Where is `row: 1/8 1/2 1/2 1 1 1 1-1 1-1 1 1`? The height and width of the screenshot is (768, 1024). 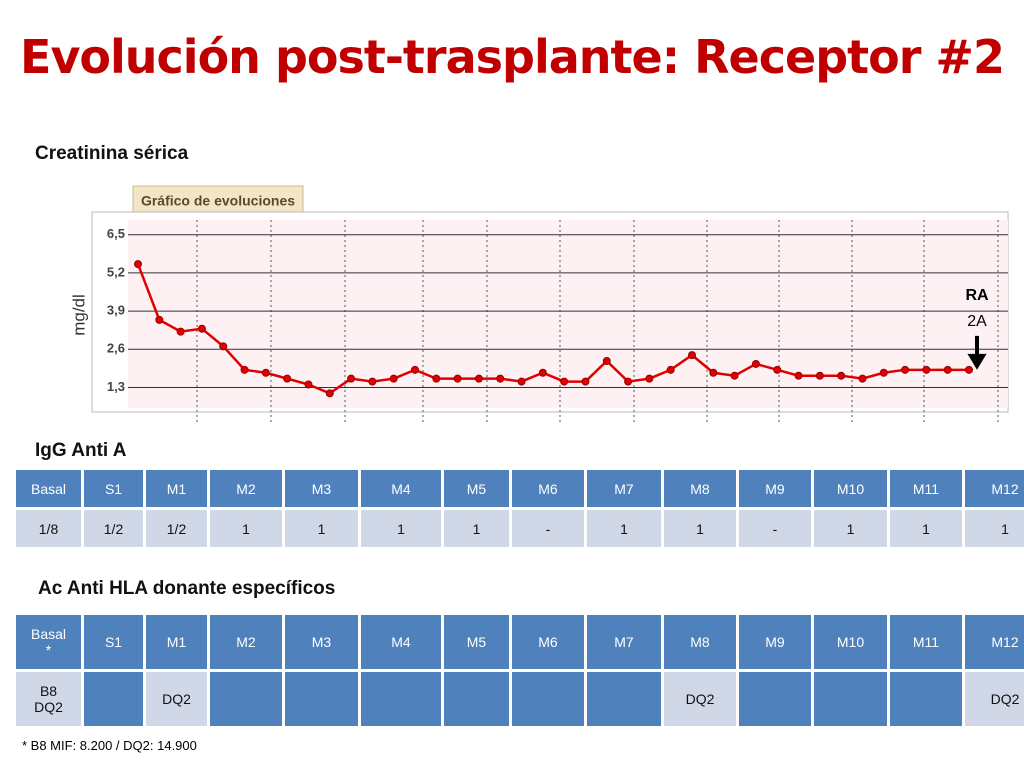
row: 1/8 1/2 1/2 1 1 1 1-1 1-1 1 1 is located at coordinates (520, 528).